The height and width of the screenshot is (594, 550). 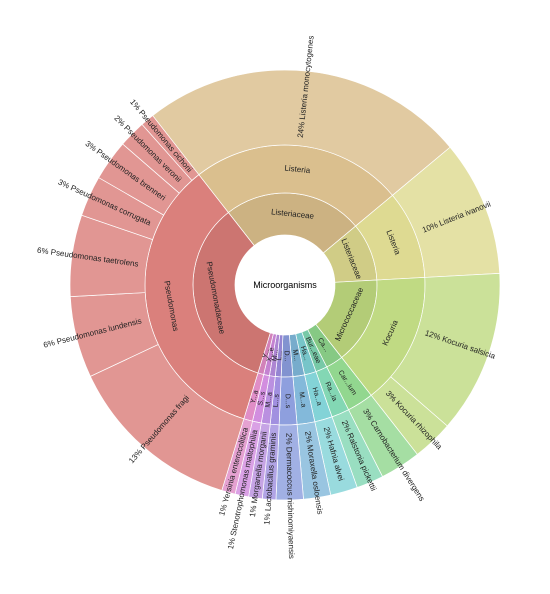 I want to click on leaf-label-dermacoccus-nishinomiyaensis: 2% Dermacoccus nishinomiyaensis, so click(x=290, y=496).